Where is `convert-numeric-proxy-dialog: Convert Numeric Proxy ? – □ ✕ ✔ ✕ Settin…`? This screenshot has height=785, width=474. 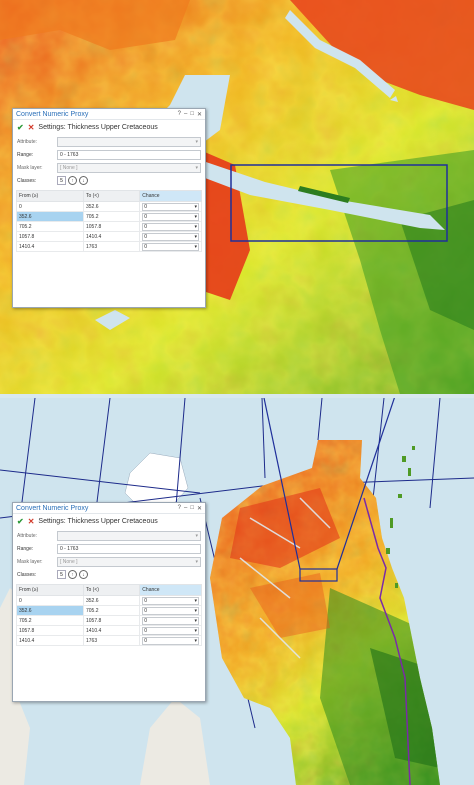
convert-numeric-proxy-dialog: Convert Numeric Proxy ? – □ ✕ ✔ ✕ Settin… is located at coordinates (109, 208).